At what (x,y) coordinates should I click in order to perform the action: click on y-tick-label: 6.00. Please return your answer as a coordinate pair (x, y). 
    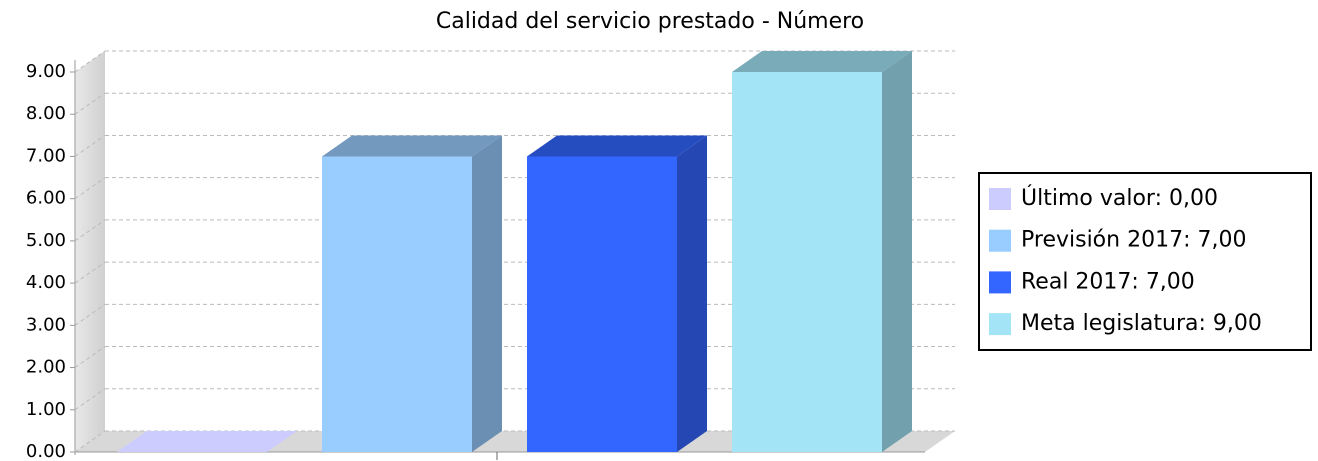
    Looking at the image, I should click on (46, 198).